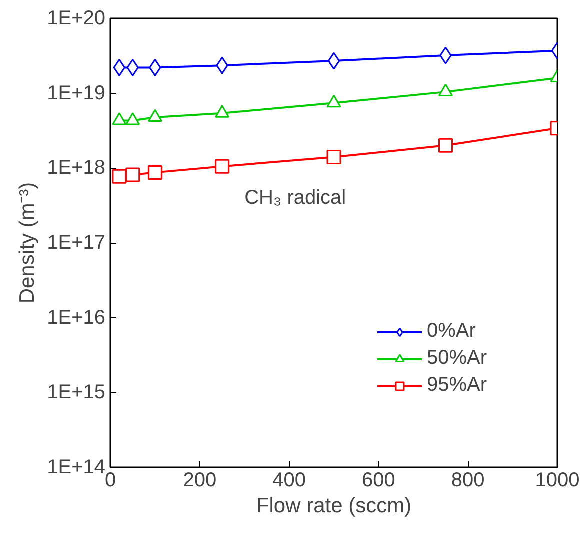 Image resolution: width=587 pixels, height=537 pixels. I want to click on y-tick-label: 1E+18, so click(76, 168).